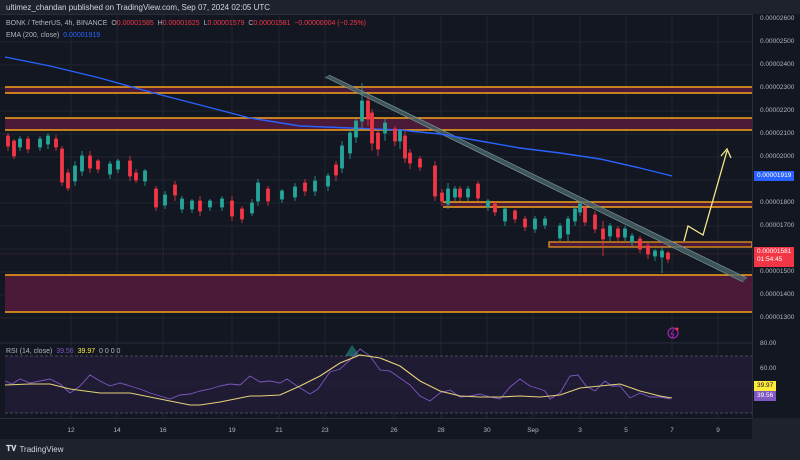 This screenshot has height=460, width=800. Describe the element at coordinates (163, 430) in the screenshot. I see `time-tick: 16` at that location.